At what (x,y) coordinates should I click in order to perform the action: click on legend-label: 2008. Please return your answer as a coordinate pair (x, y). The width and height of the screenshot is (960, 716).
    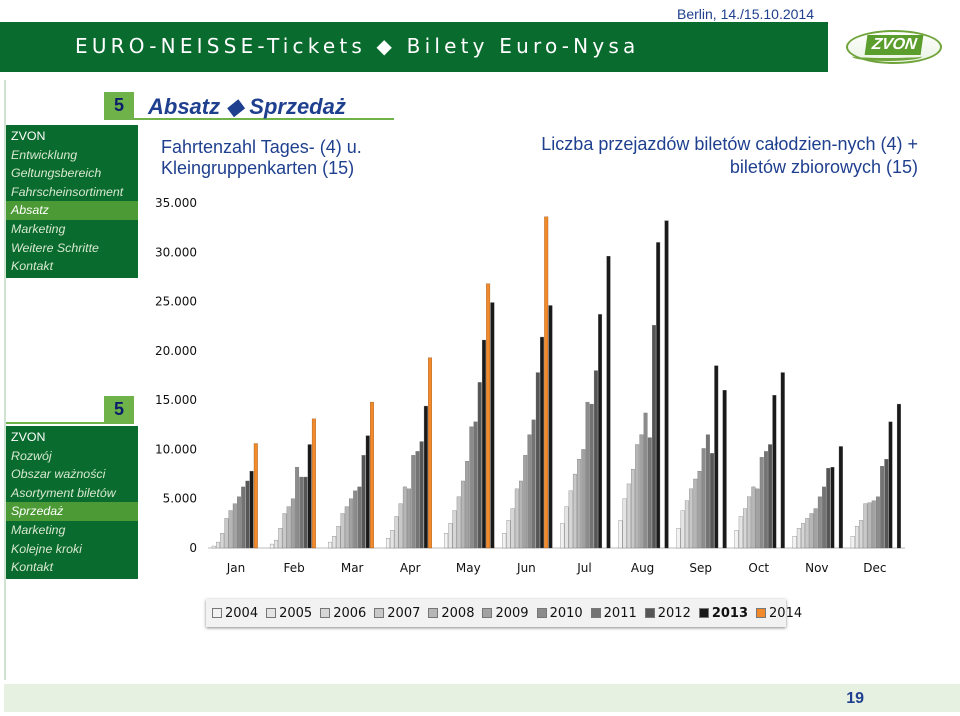
    Looking at the image, I should click on (458, 613).